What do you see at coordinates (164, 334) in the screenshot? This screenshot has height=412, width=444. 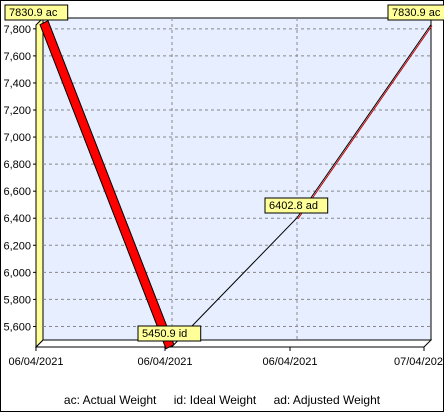 I see `data-callout-label: 5450.9 id` at bounding box center [164, 334].